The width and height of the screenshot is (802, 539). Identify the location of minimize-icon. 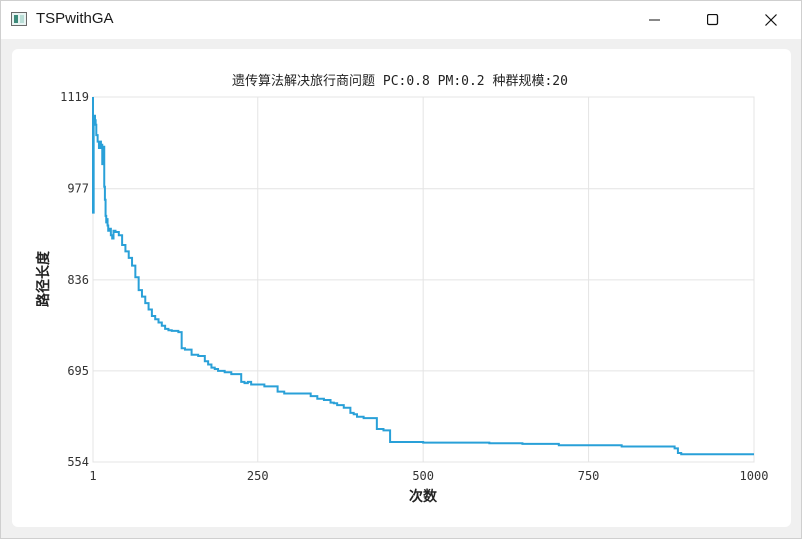
(654, 20).